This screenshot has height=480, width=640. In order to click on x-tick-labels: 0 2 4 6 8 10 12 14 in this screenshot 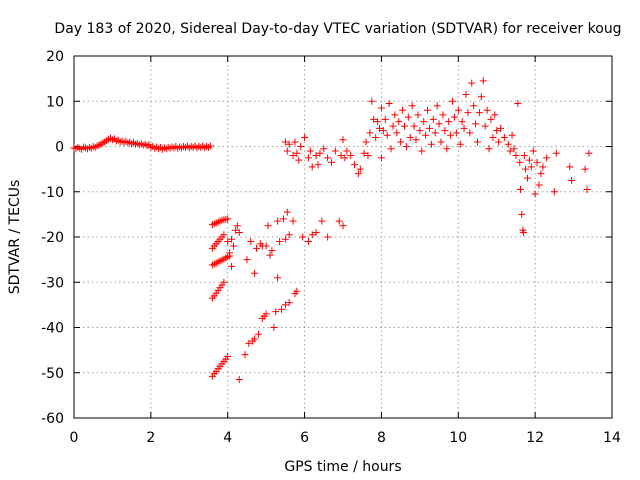, I will do `click(345, 438)`.